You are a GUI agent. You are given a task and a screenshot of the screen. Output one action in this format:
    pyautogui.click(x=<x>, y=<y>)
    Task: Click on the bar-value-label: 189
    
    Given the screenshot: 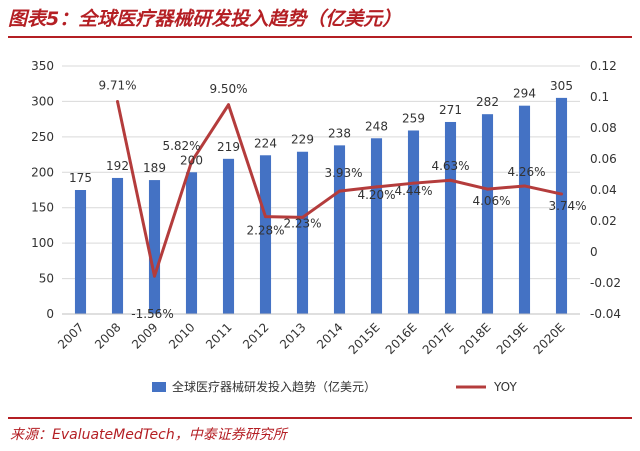 What is the action you would take?
    pyautogui.click(x=154, y=168)
    